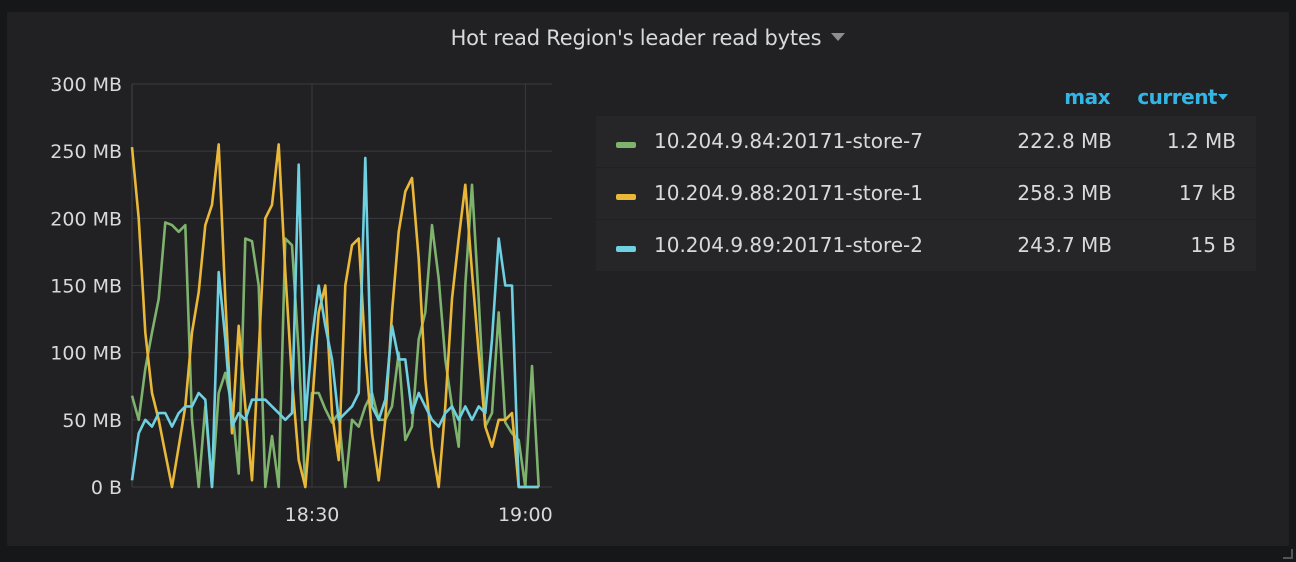 The width and height of the screenshot is (1296, 562). What do you see at coordinates (1064, 141) in the screenshot?
I see `legend-value-max: 222.8 MB` at bounding box center [1064, 141].